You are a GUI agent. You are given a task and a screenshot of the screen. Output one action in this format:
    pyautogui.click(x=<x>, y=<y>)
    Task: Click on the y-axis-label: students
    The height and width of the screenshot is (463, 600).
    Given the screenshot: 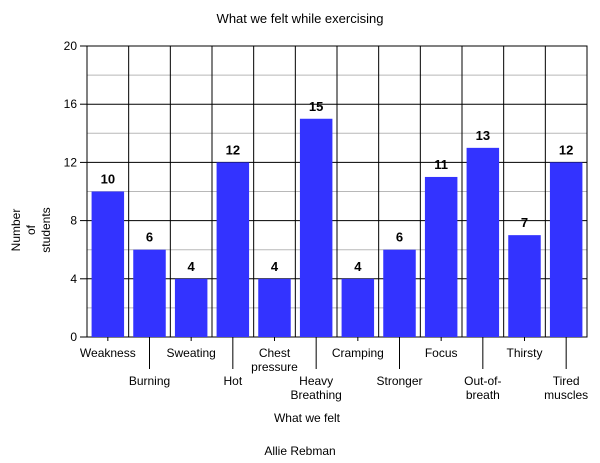 What is the action you would take?
    pyautogui.click(x=46, y=229)
    